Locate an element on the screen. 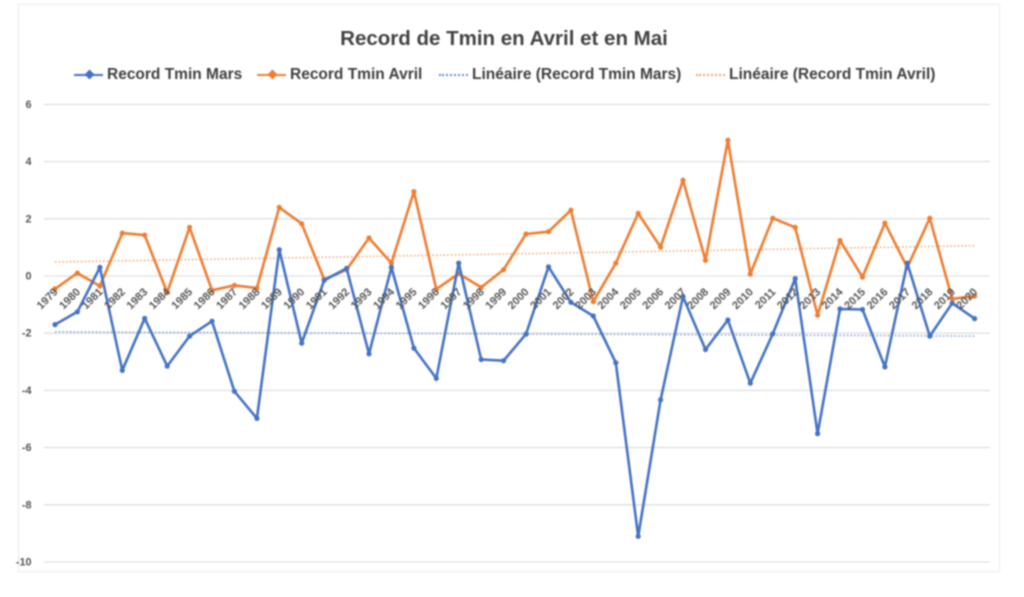  svg-text: -8 is located at coordinates (27, 505).